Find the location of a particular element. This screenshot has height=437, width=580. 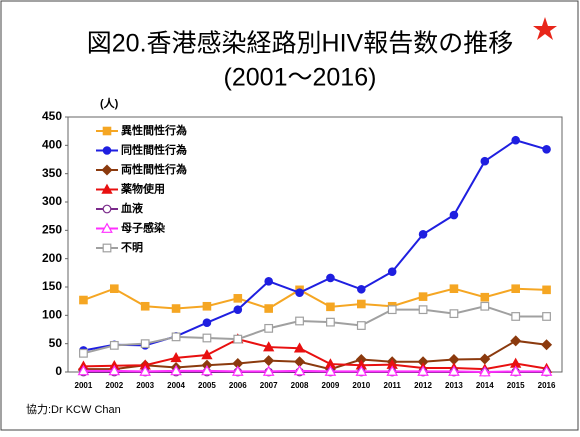

x-tick-label: 2016 is located at coordinates (547, 385).